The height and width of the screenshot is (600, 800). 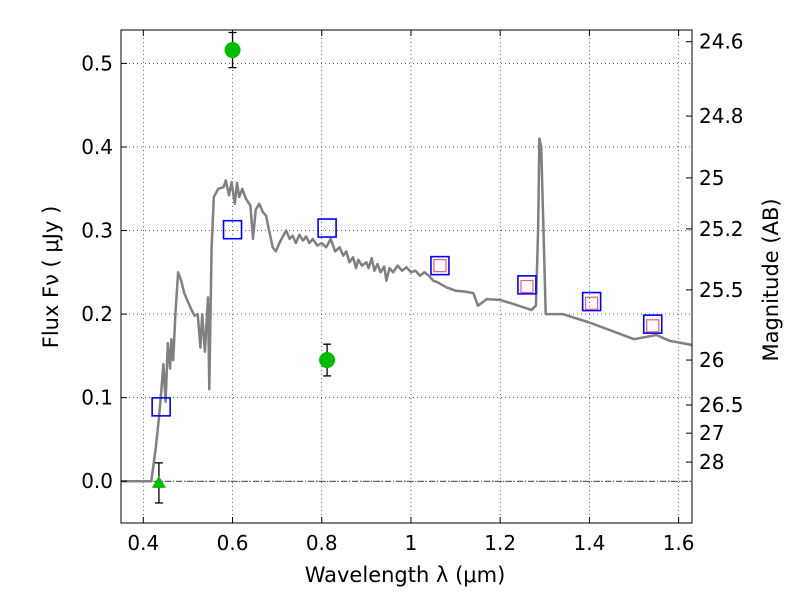 I want to click on mag-tick-label: 26.5, so click(x=721, y=405).